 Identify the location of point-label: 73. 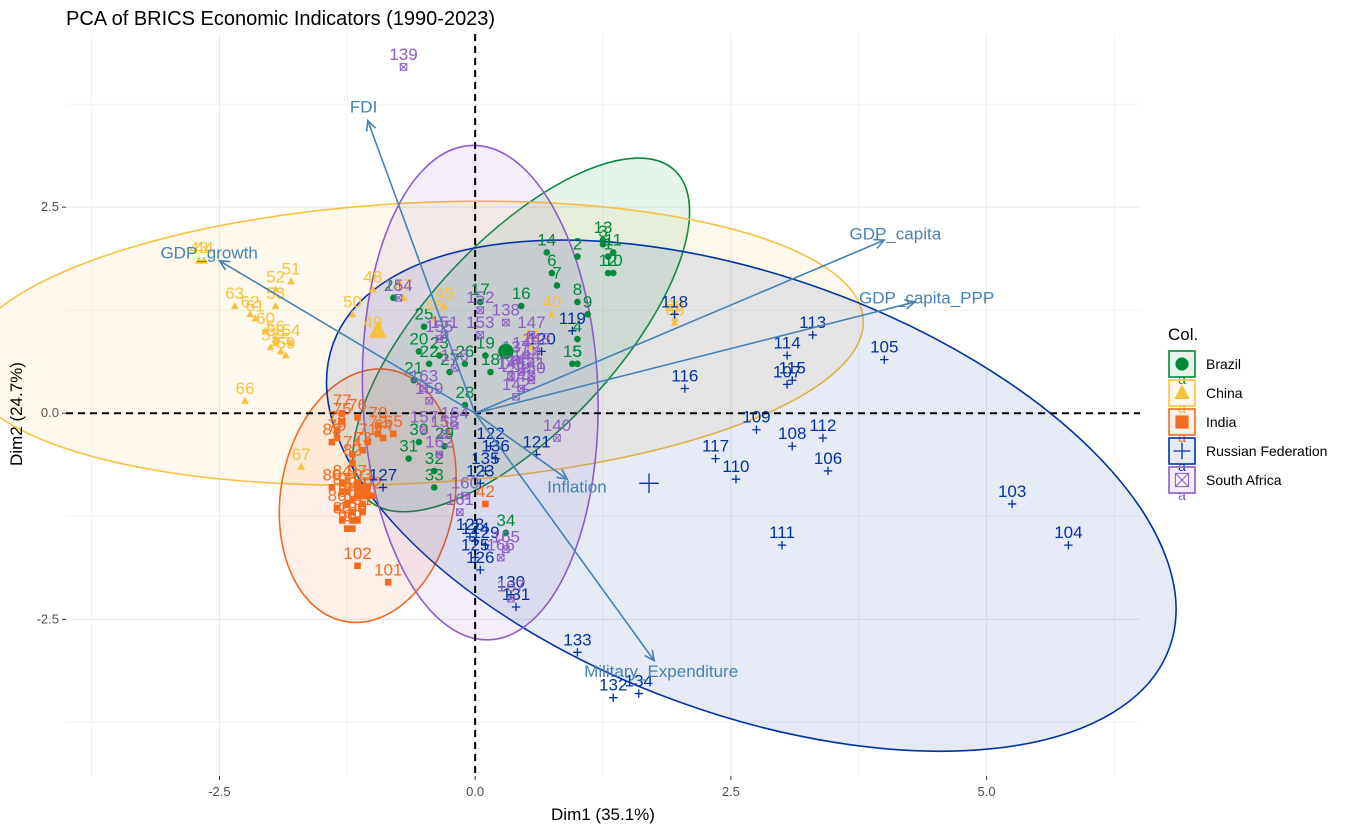
(362, 437).